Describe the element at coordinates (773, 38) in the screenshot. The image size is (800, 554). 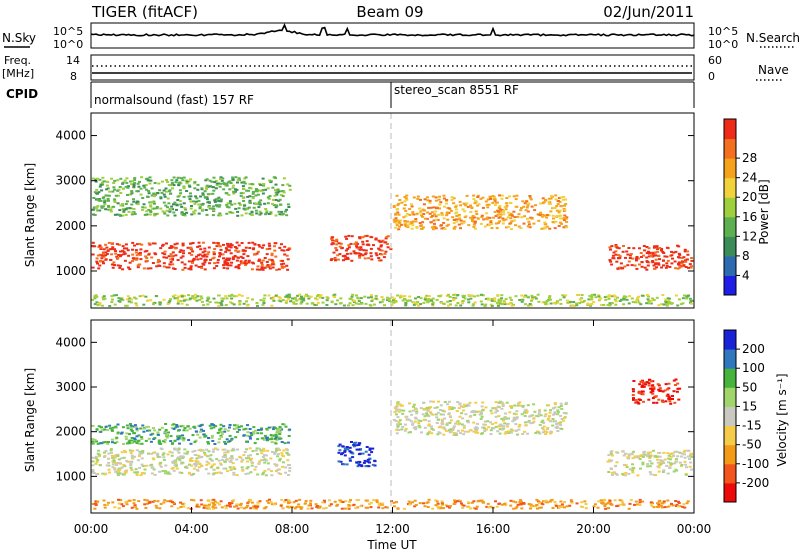
I see `nsearch-label: N.Search` at that location.